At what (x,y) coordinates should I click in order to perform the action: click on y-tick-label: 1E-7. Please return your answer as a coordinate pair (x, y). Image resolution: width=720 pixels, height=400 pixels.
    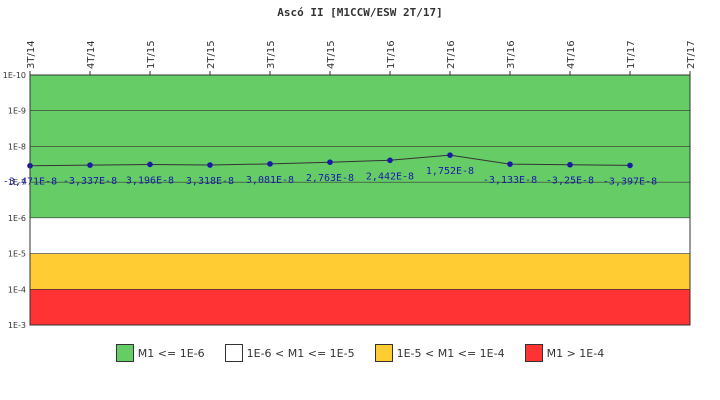
    Looking at the image, I should click on (17, 182).